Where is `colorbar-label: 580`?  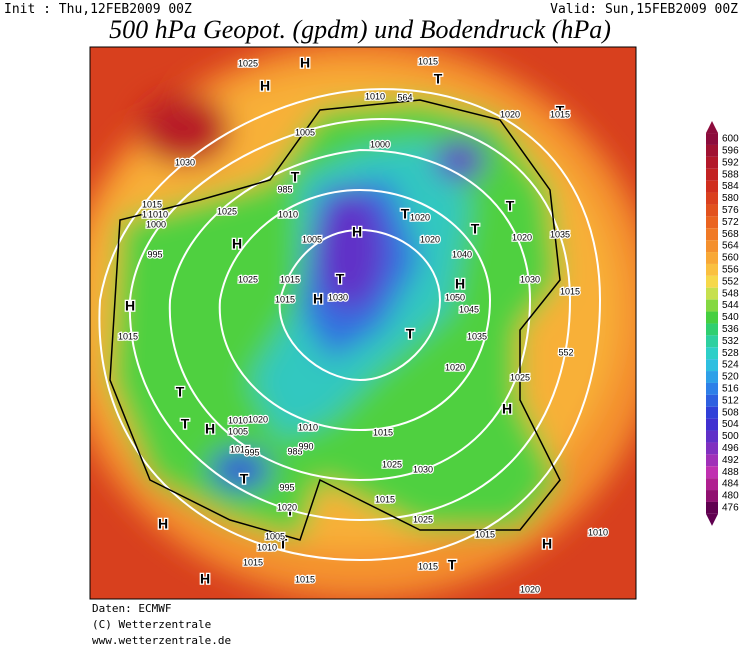 colorbar-label: 580 is located at coordinates (730, 198).